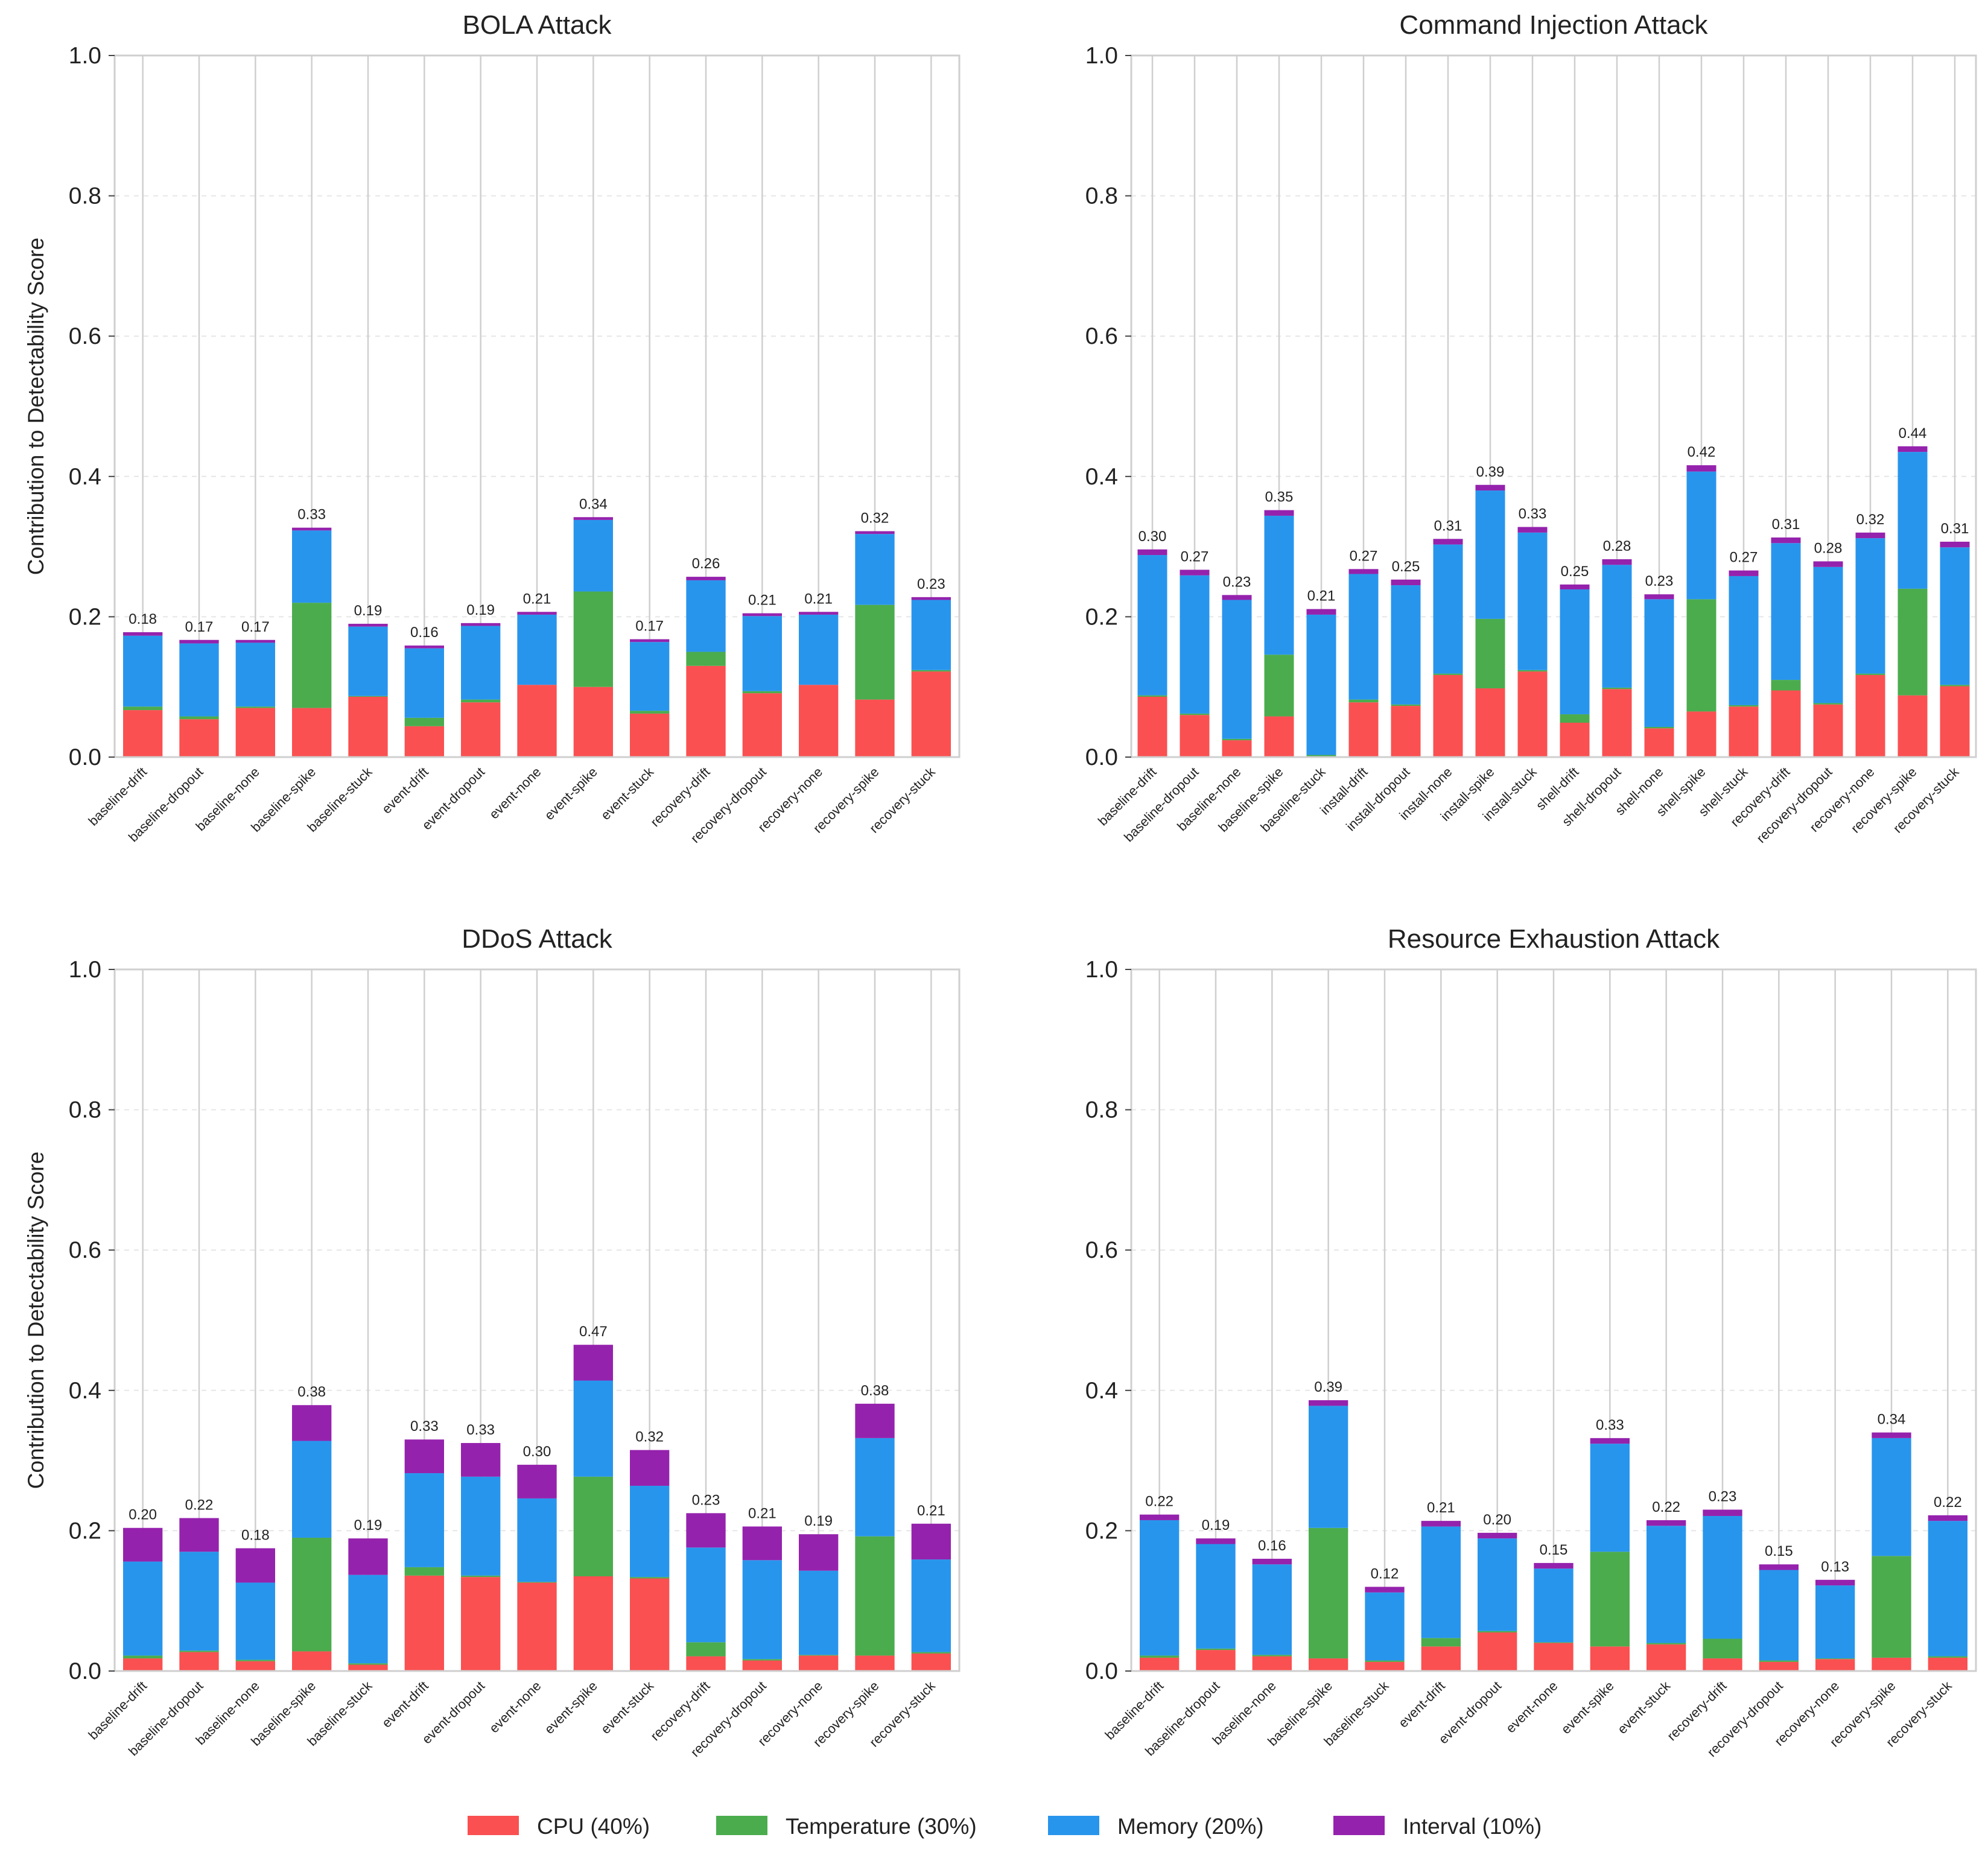  Describe the element at coordinates (1101, 477) in the screenshot. I see `y-tick-label: 0.4` at that location.